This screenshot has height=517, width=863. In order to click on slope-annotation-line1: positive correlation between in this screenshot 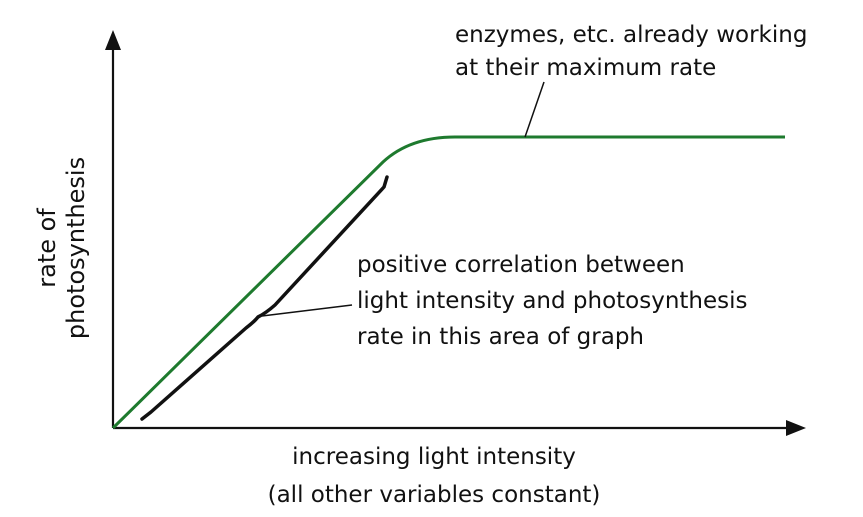, I will do `click(521, 265)`.